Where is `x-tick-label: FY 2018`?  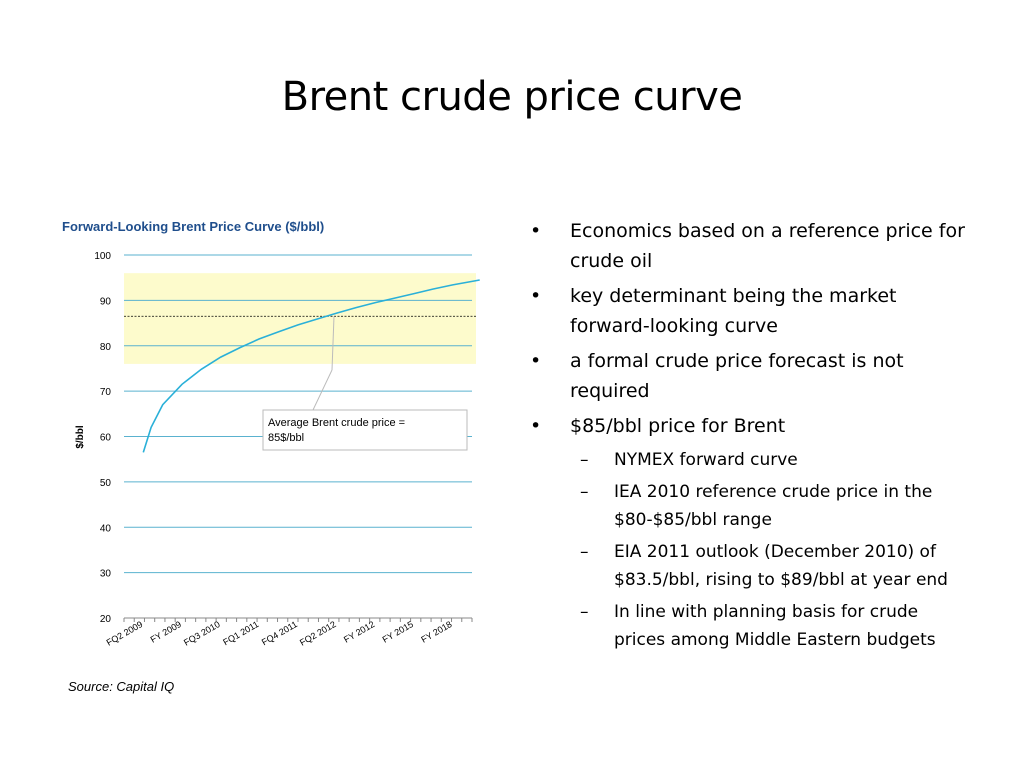
x-tick-label: FY 2018 is located at coordinates (436, 632).